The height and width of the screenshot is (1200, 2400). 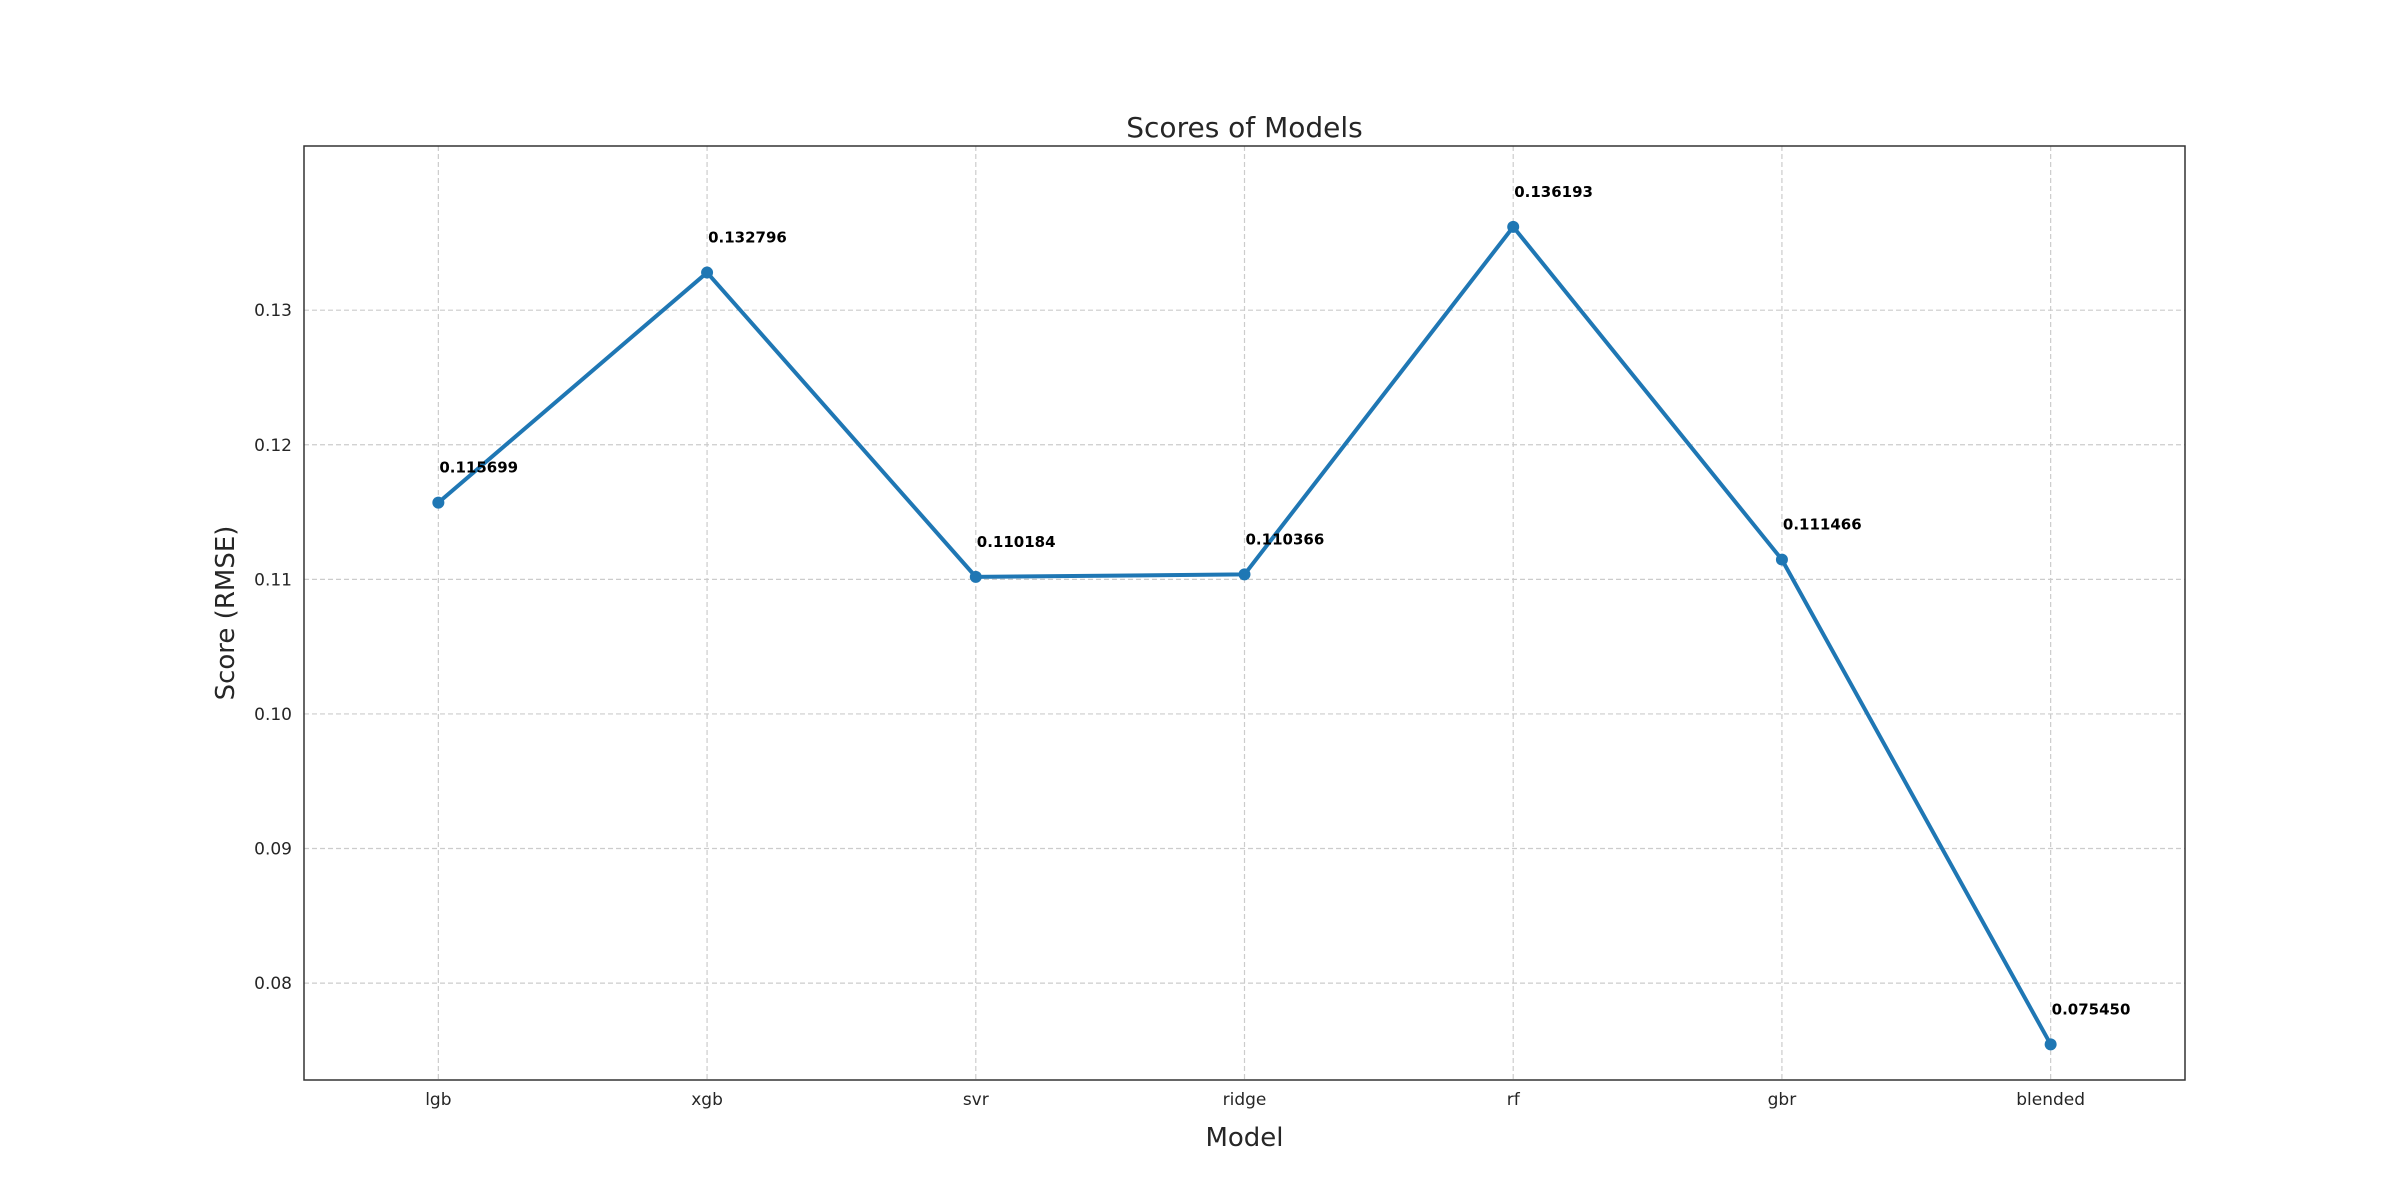 I want to click on y-tick-label: 0.13, so click(x=273, y=311).